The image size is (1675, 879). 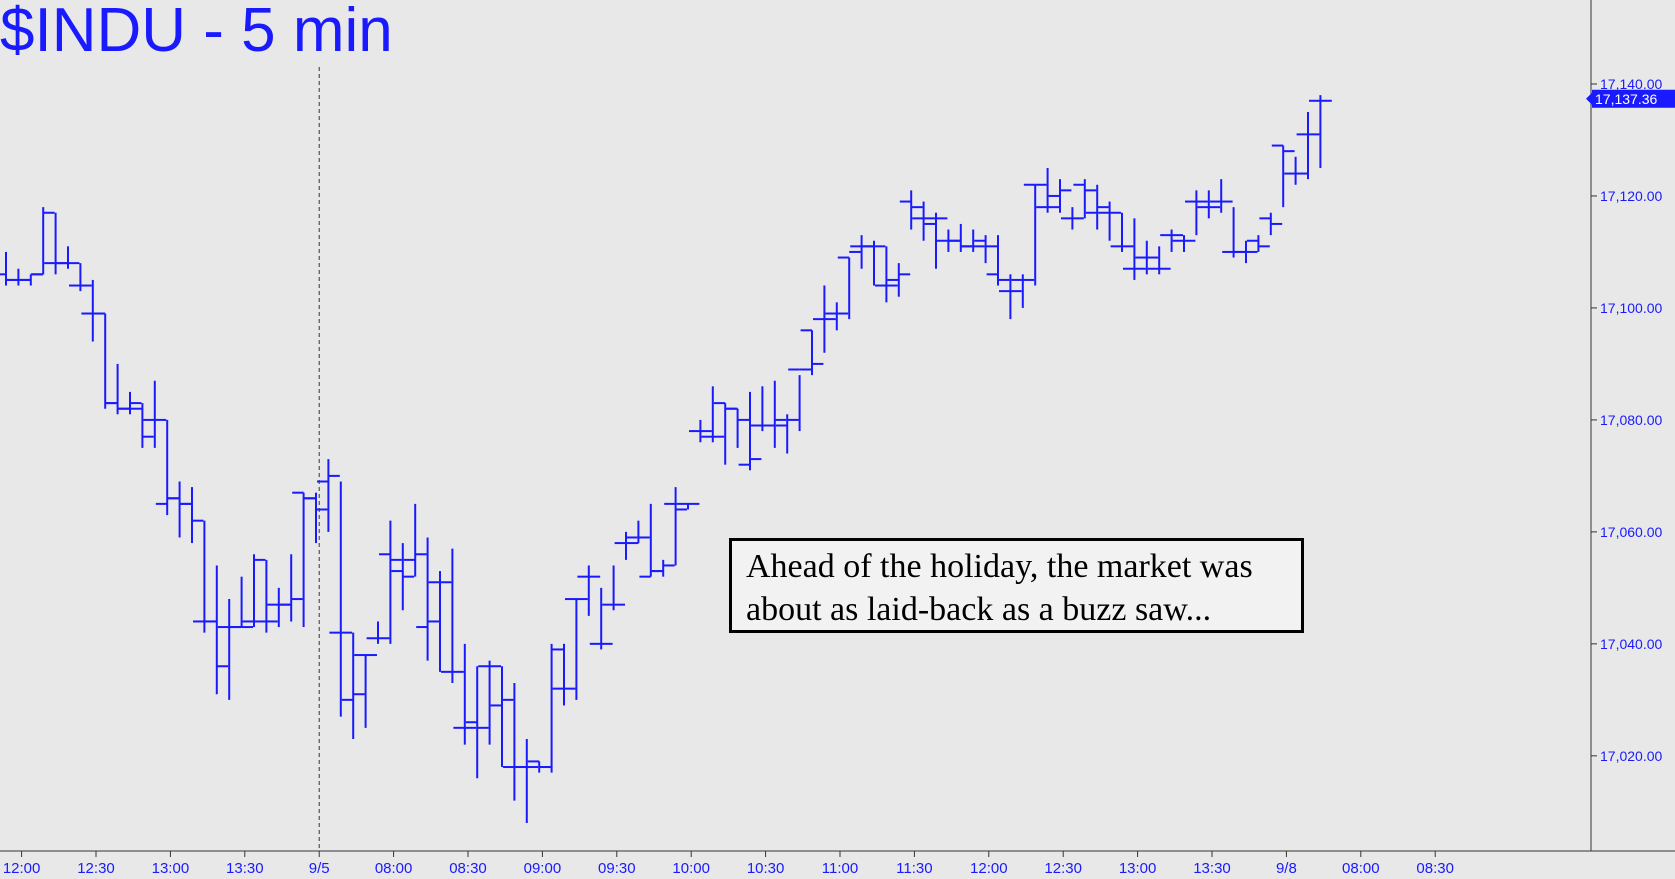 What do you see at coordinates (691, 868) in the screenshot?
I see `x-tick-label: 10:00` at bounding box center [691, 868].